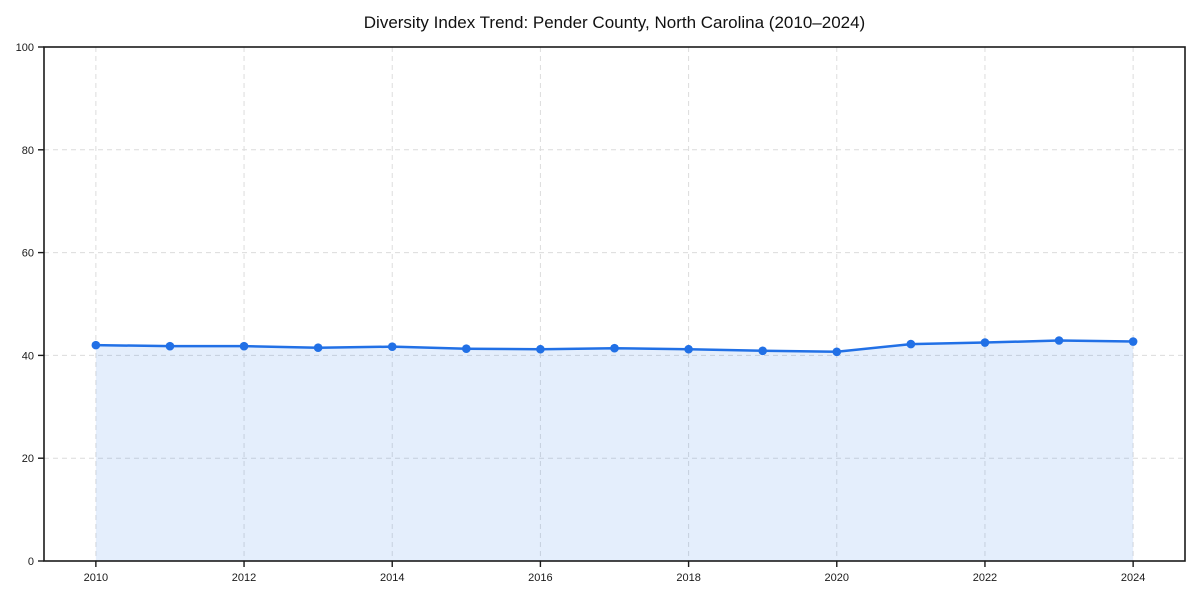 This screenshot has width=1200, height=600. Describe the element at coordinates (392, 346) in the screenshot. I see `data-point-2014` at that location.